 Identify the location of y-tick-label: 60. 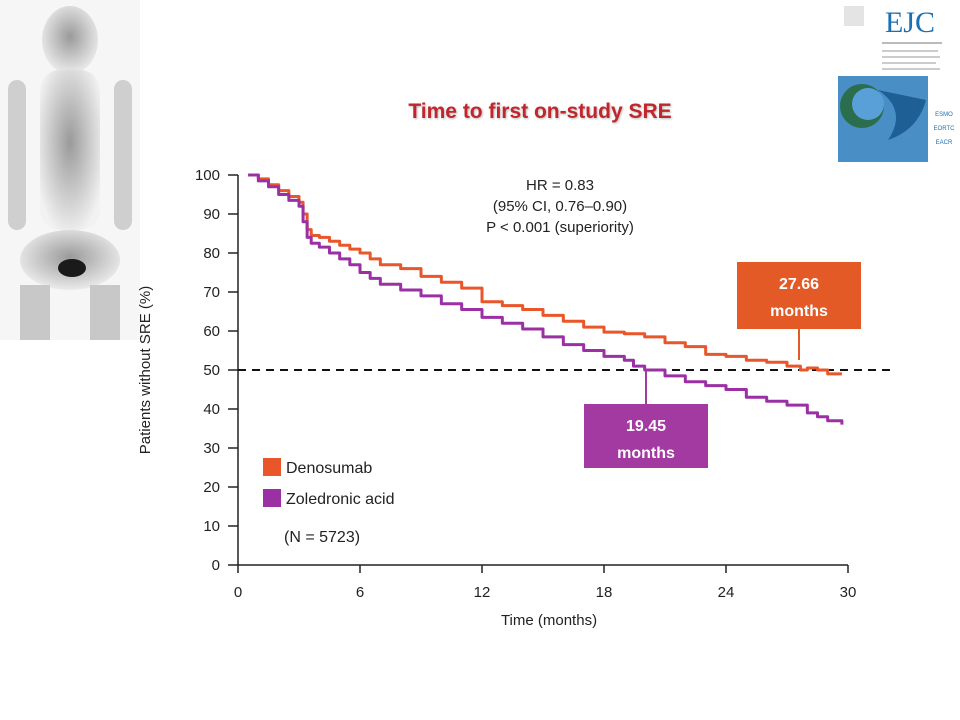
(211, 331).